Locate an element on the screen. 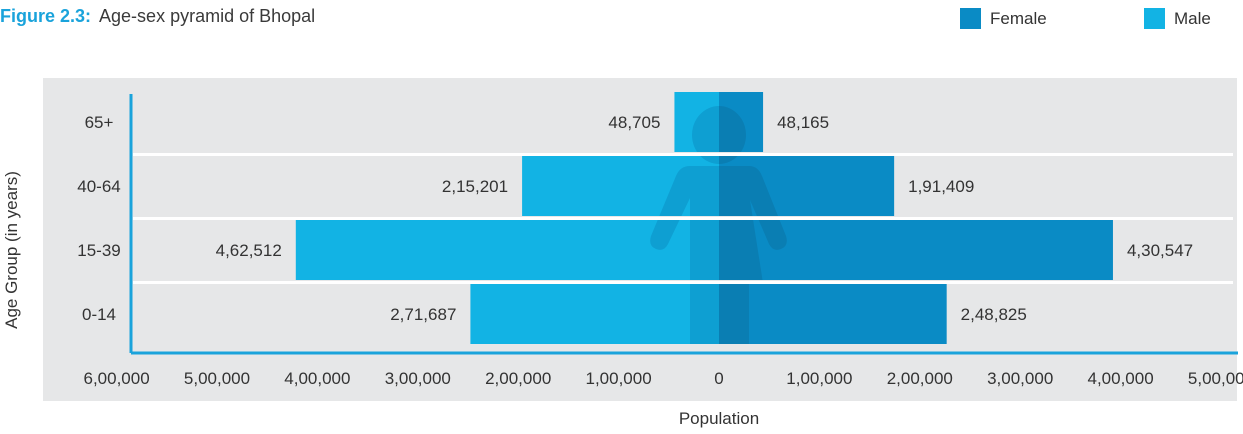 The image size is (1243, 434). silhouette-head-right is located at coordinates (732, 135).